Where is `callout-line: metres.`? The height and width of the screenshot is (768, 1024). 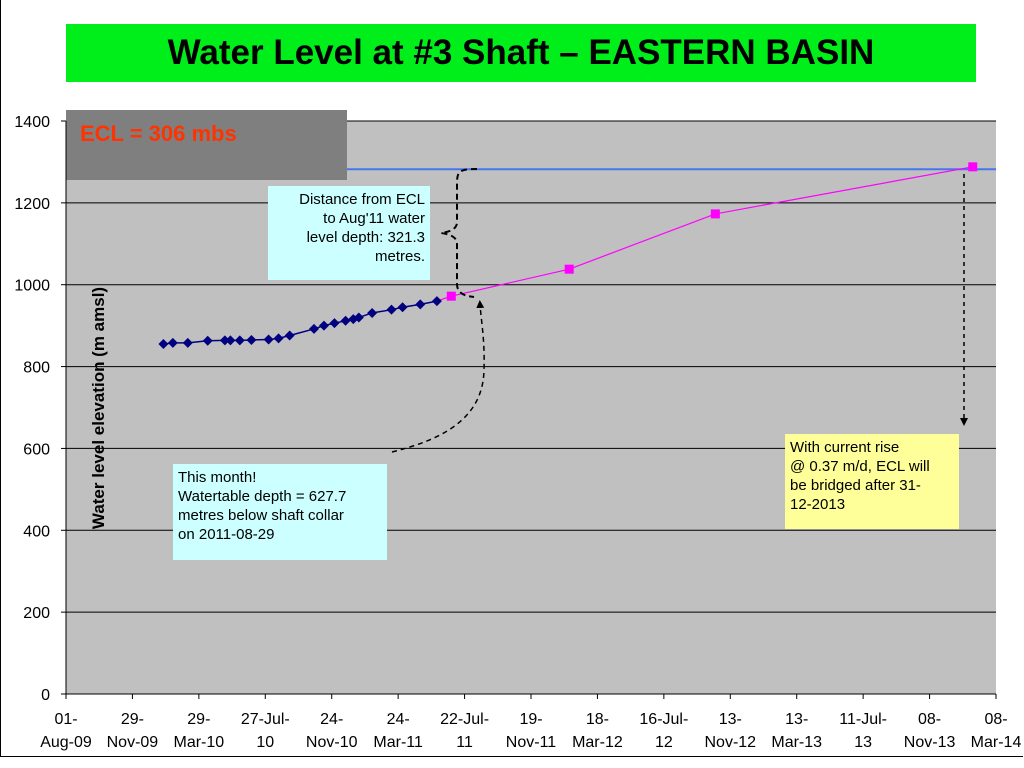 callout-line: metres. is located at coordinates (399, 256).